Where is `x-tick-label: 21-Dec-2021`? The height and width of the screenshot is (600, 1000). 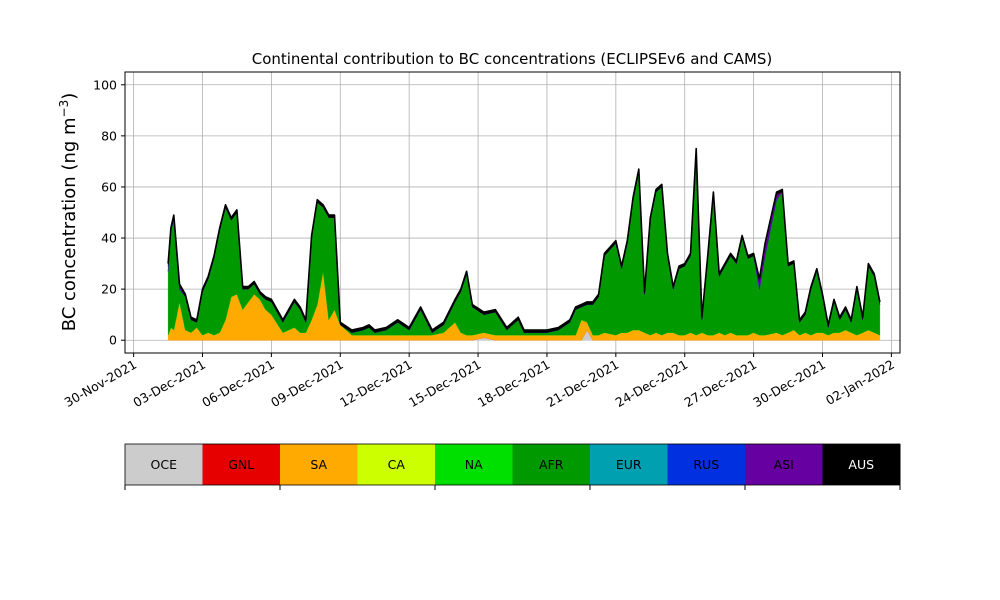 x-tick-label: 21-Dec-2021 is located at coordinates (583, 383).